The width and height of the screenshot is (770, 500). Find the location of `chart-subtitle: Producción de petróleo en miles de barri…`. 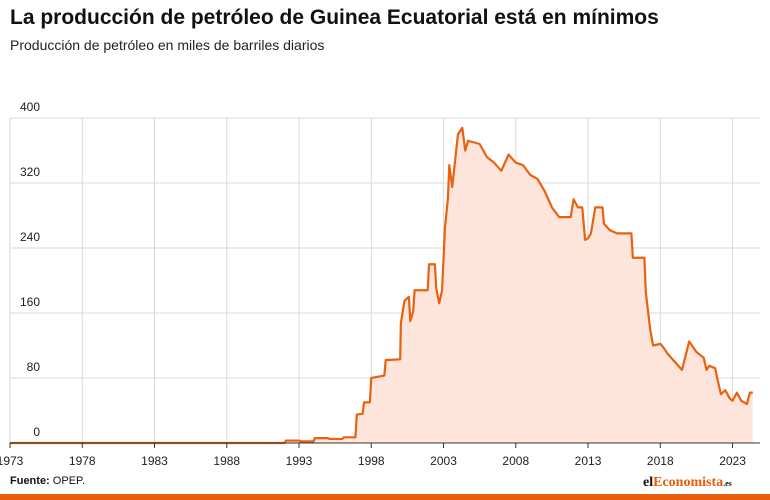

chart-subtitle: Producción de petróleo en miles de barri… is located at coordinates (167, 45).